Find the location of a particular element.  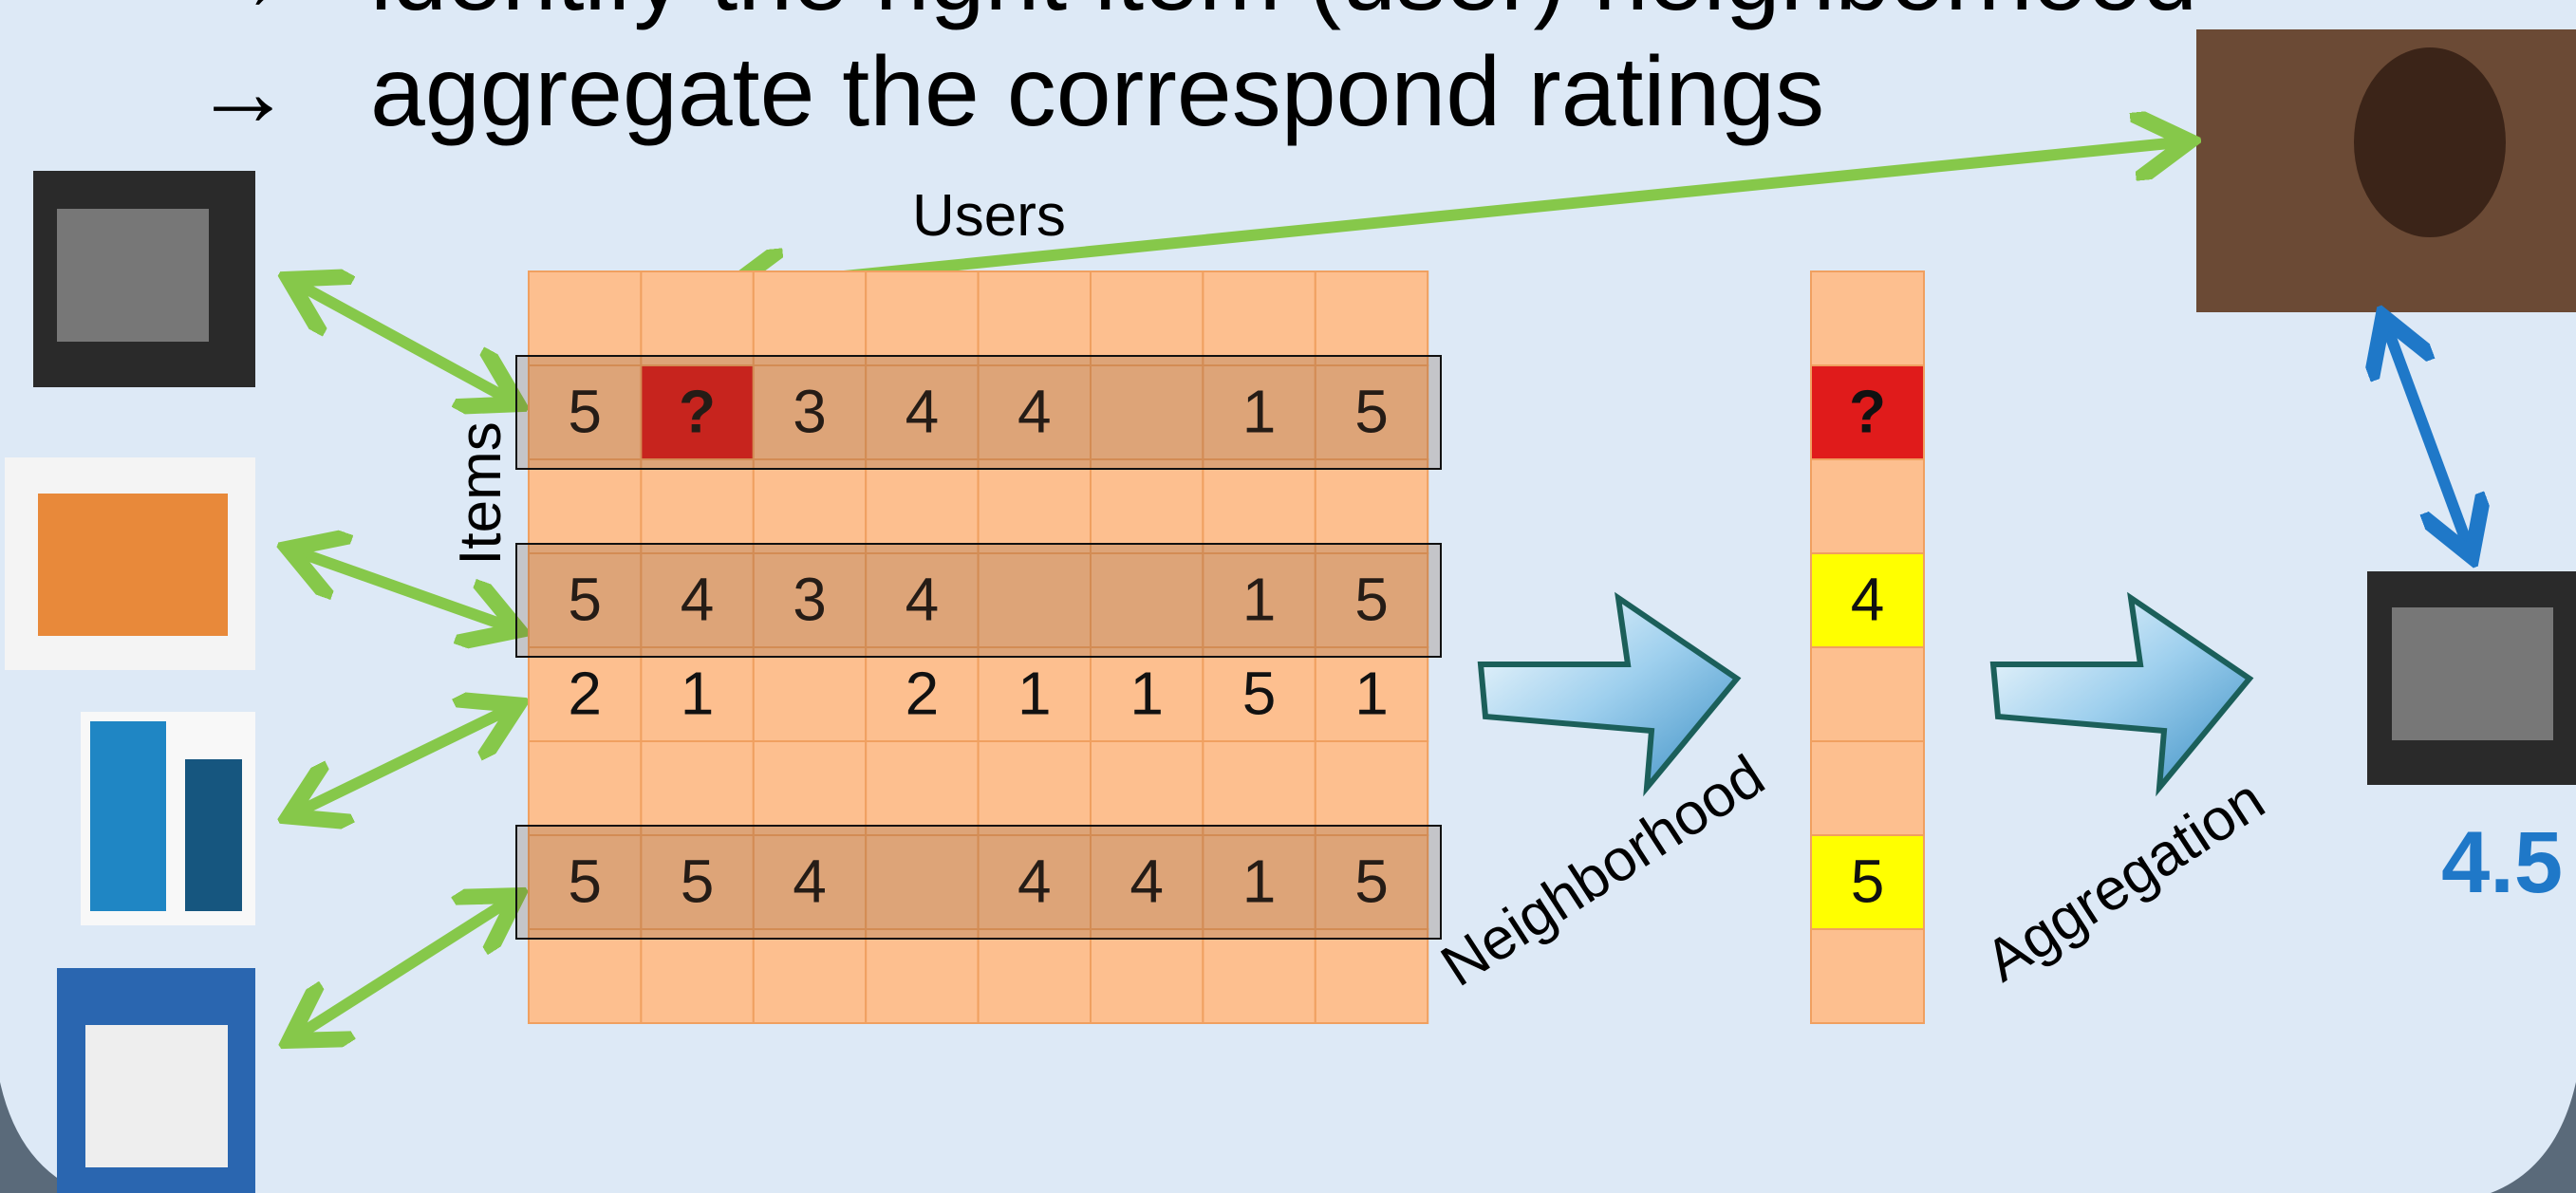

items-label: Items is located at coordinates (480, 494).